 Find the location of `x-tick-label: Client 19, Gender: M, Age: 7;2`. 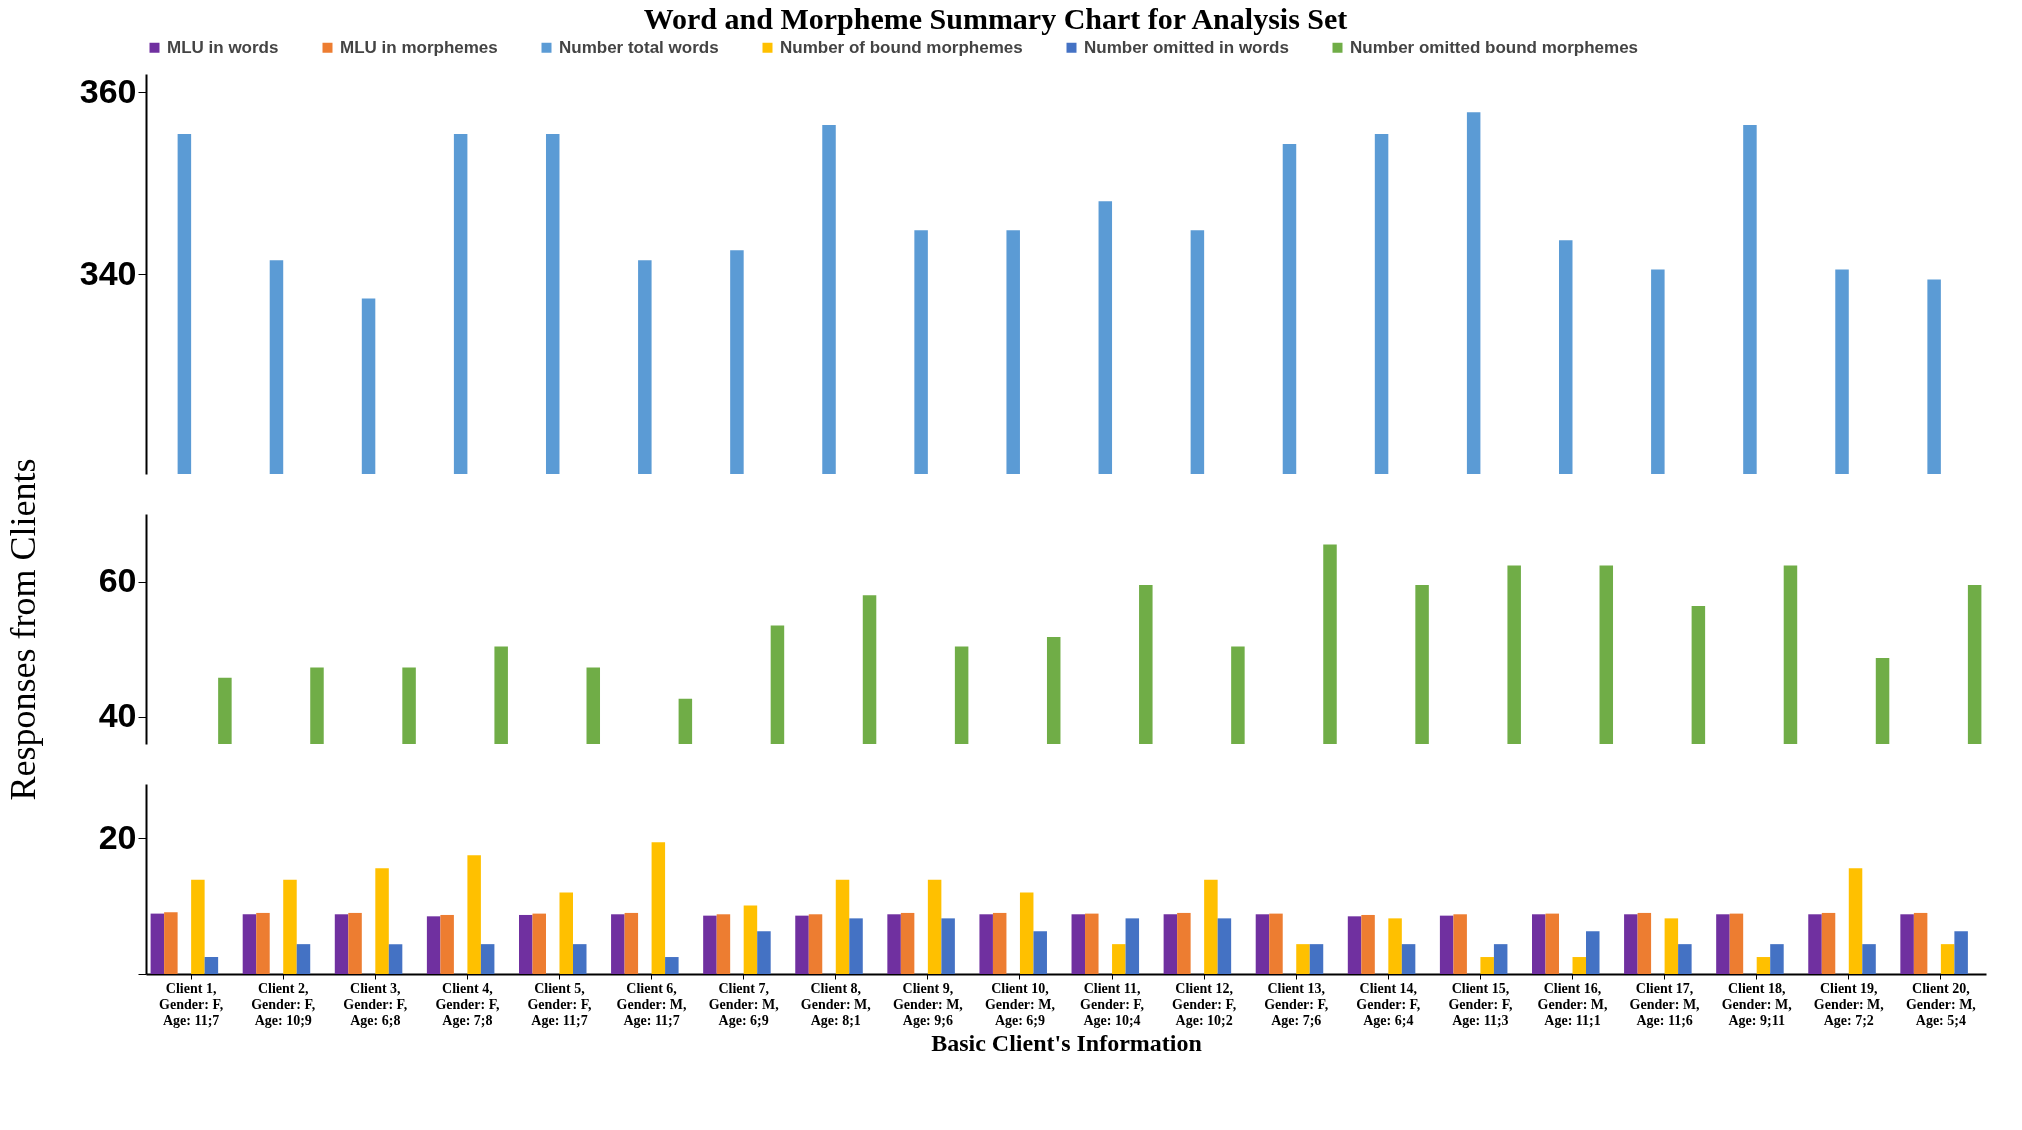

x-tick-label: Client 19, Gender: M, Age: 7;2 is located at coordinates (1848, 1004).